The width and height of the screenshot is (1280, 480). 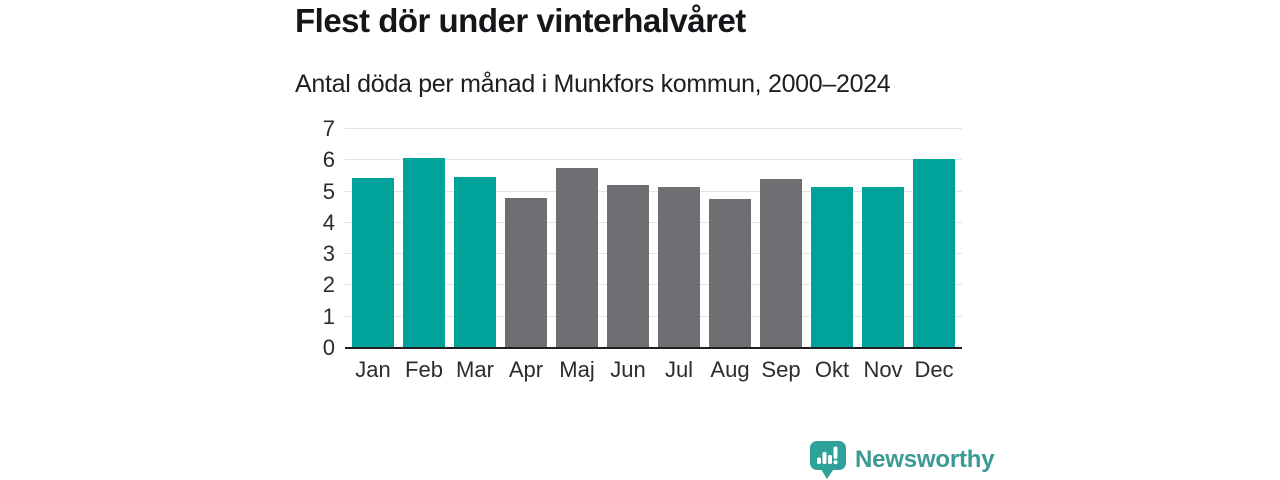 What do you see at coordinates (781, 263) in the screenshot?
I see `bar-sep` at bounding box center [781, 263].